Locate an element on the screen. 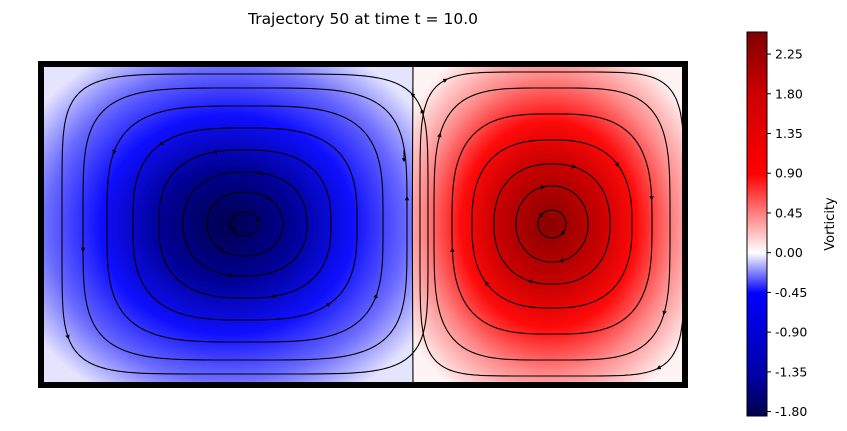 The image size is (847, 431). colorbar-tick-label: 0.45 is located at coordinates (789, 212).